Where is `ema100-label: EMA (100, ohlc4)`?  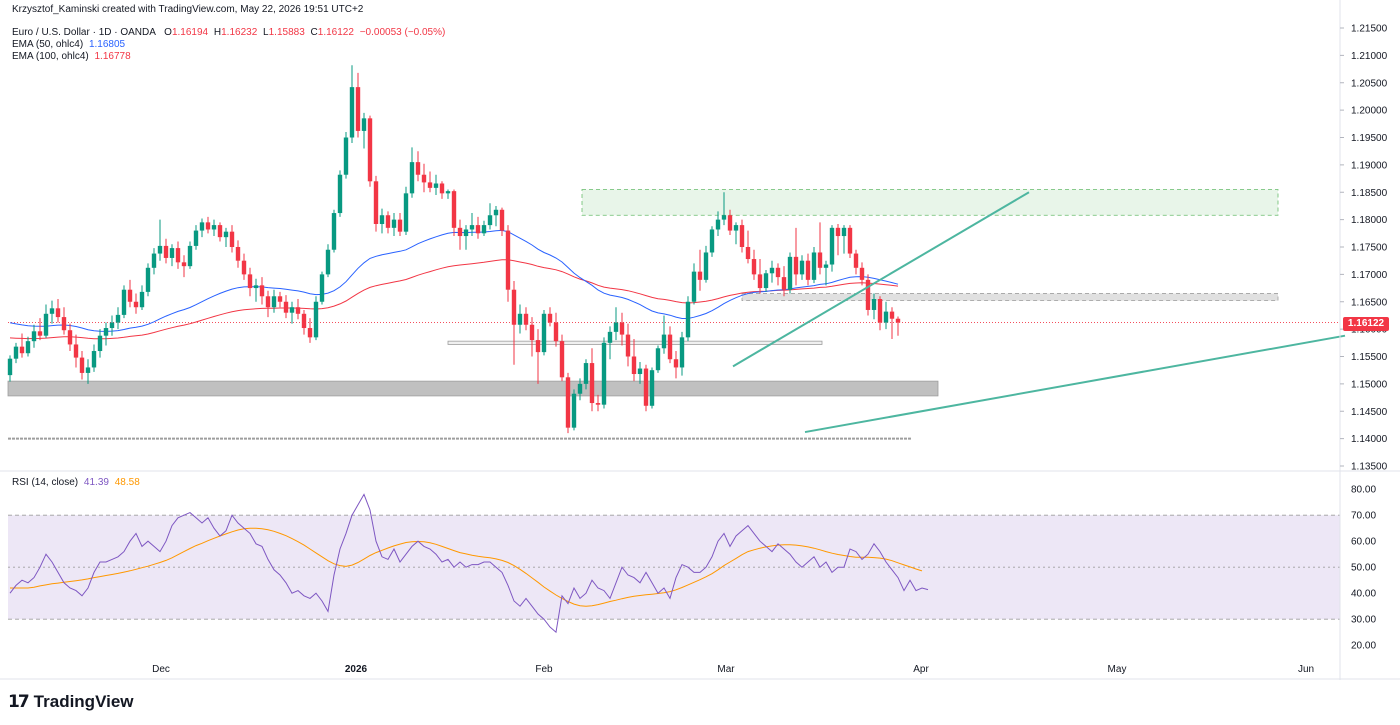 ema100-label: EMA (100, ohlc4) is located at coordinates (50, 56).